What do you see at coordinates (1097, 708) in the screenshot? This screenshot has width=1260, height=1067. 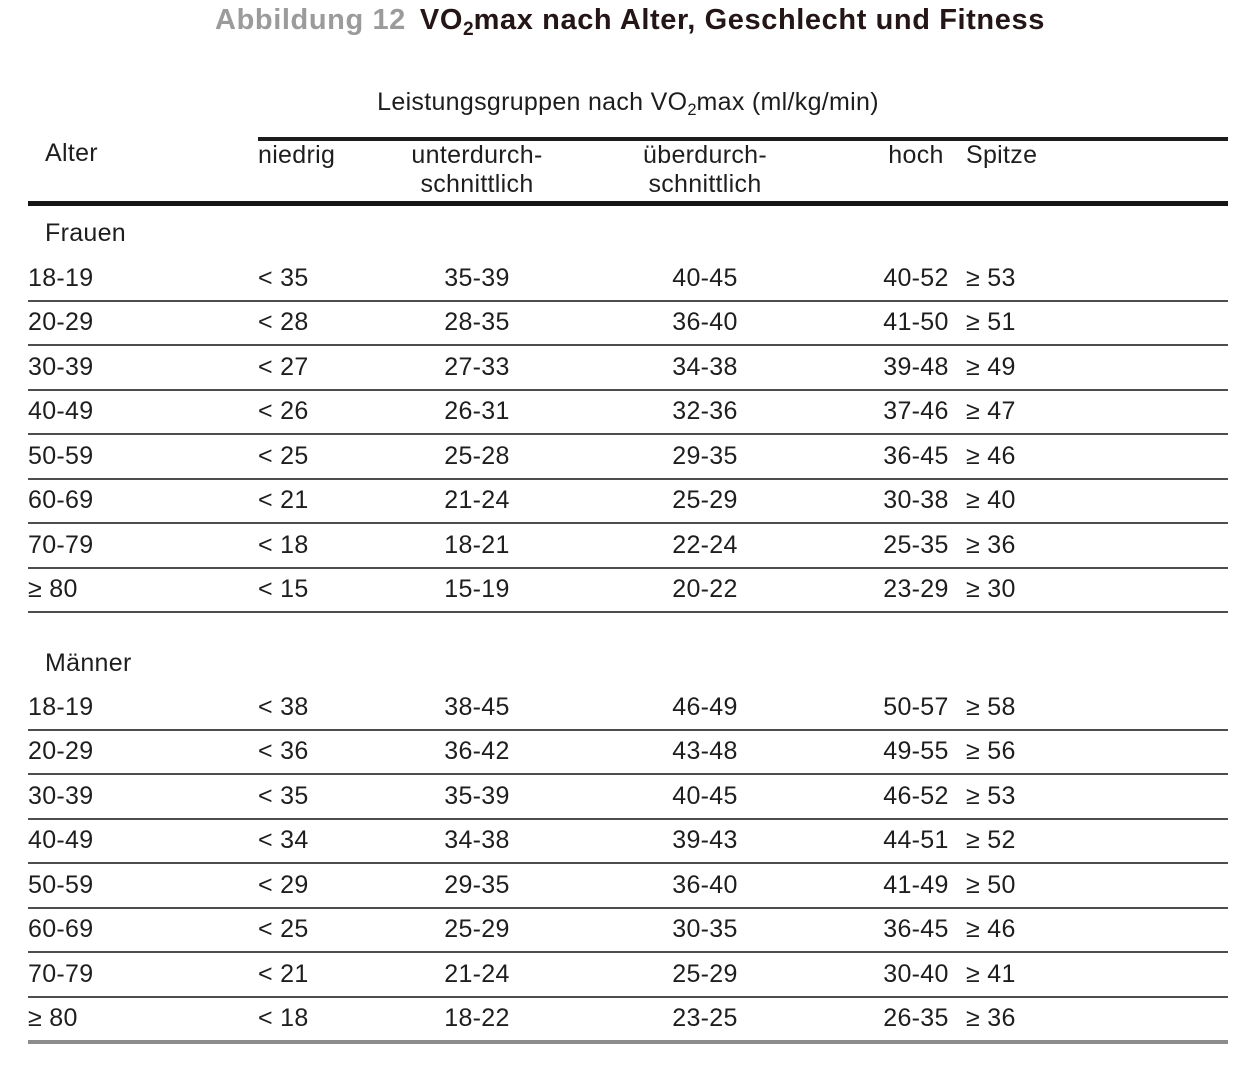 I see `value-cell: ≥ 58` at bounding box center [1097, 708].